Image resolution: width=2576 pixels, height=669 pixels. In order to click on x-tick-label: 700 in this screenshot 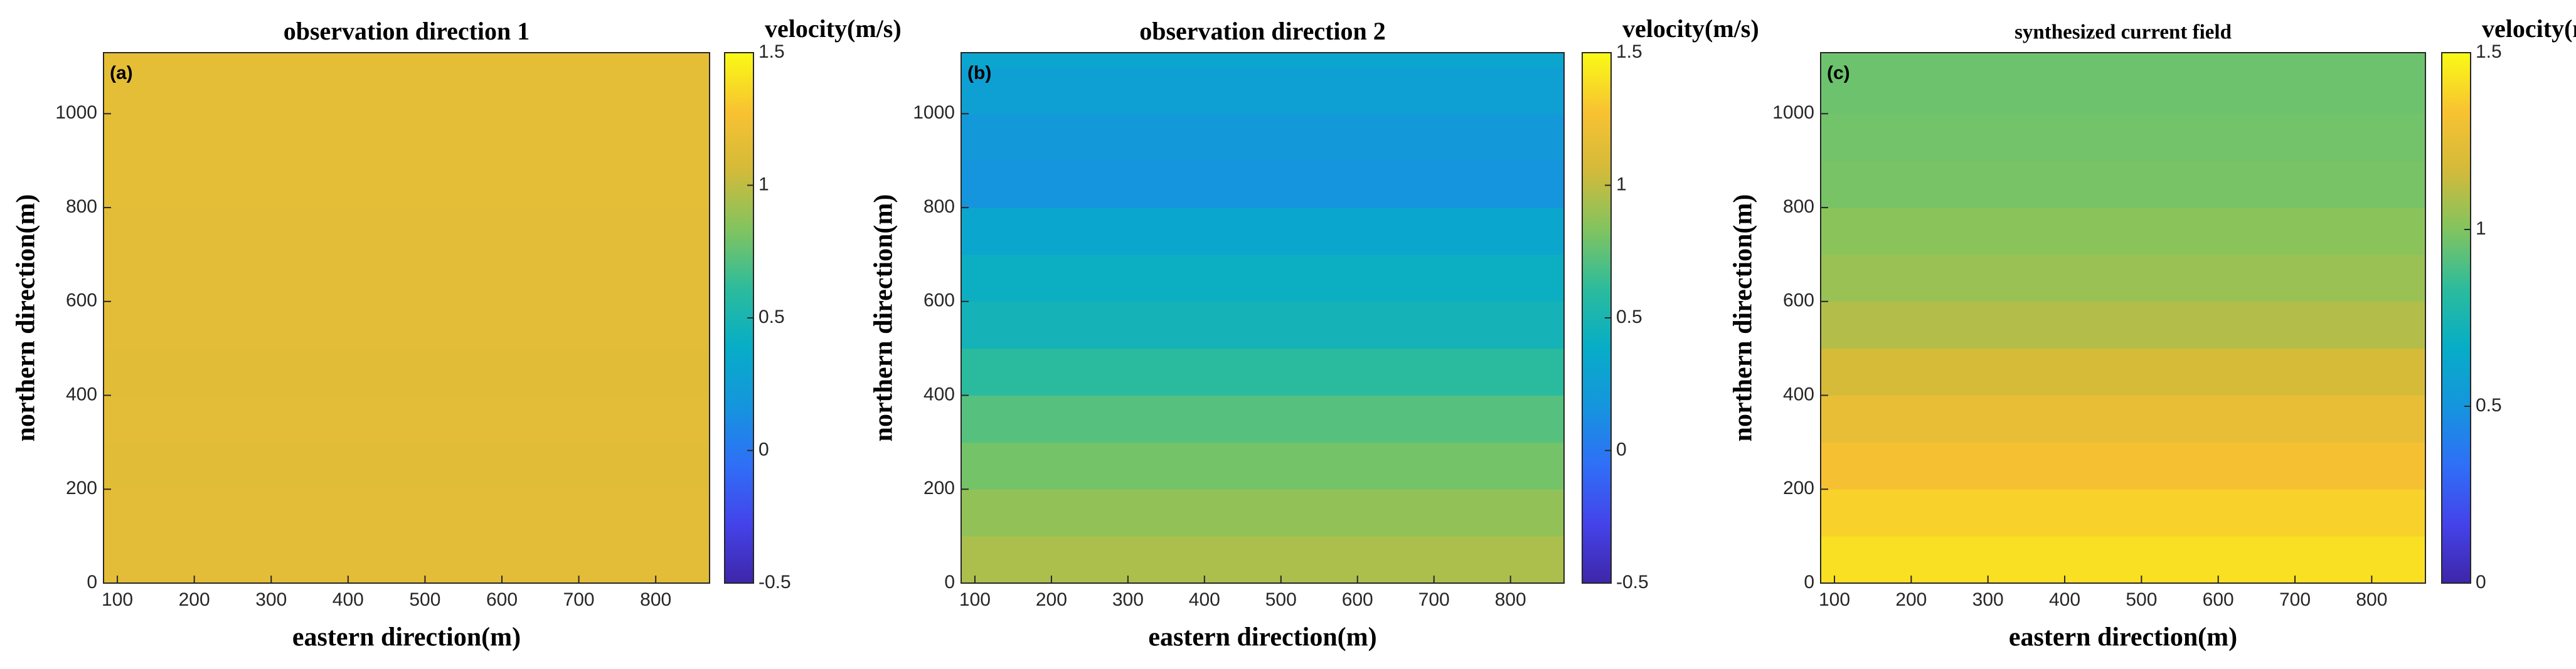, I will do `click(1434, 599)`.